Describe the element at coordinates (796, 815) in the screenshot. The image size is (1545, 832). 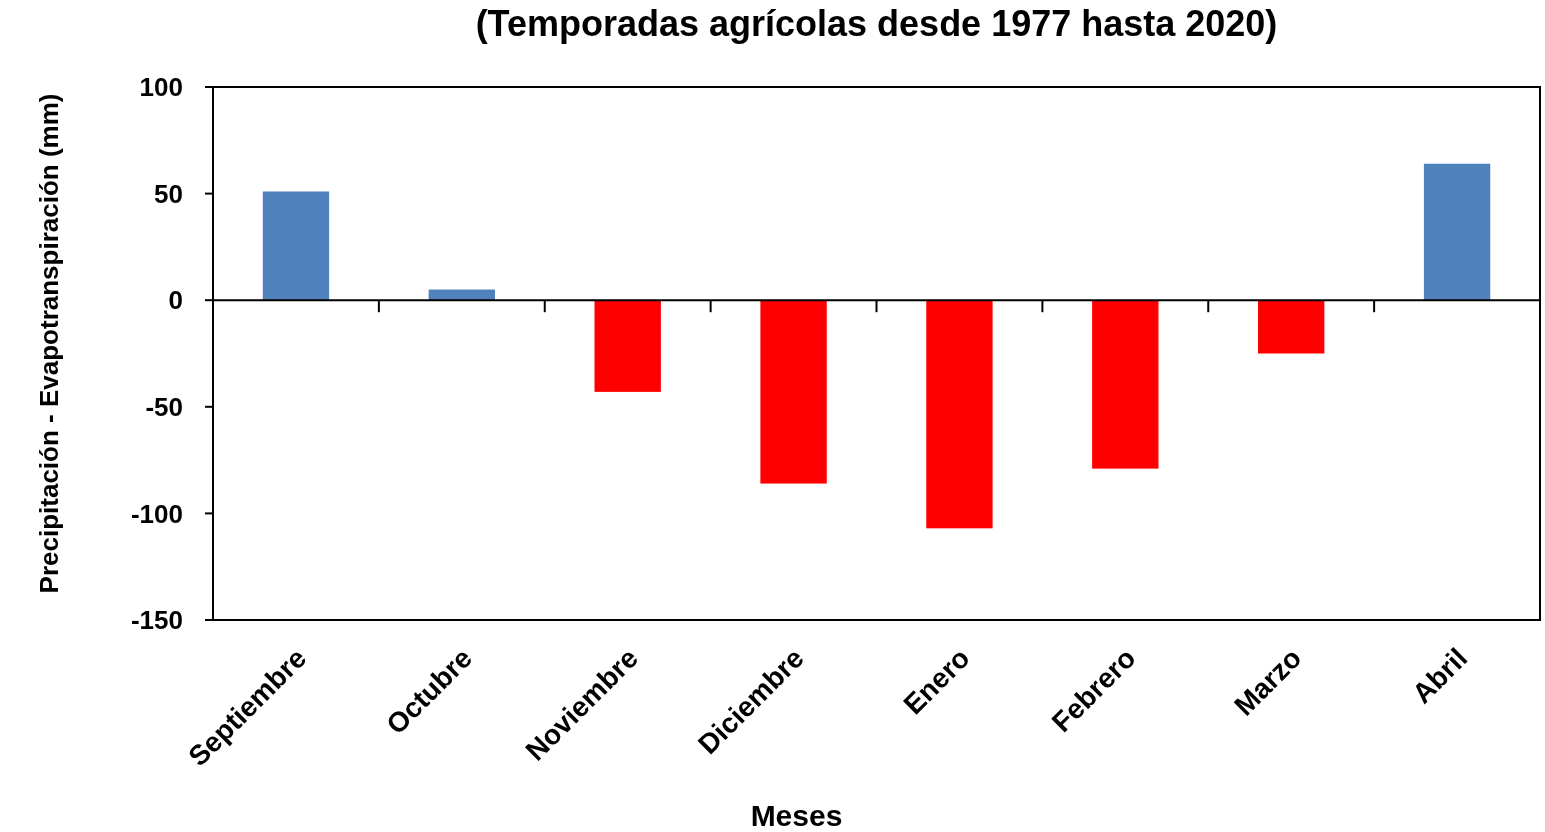
I see `x-axis-title: Meses` at that location.